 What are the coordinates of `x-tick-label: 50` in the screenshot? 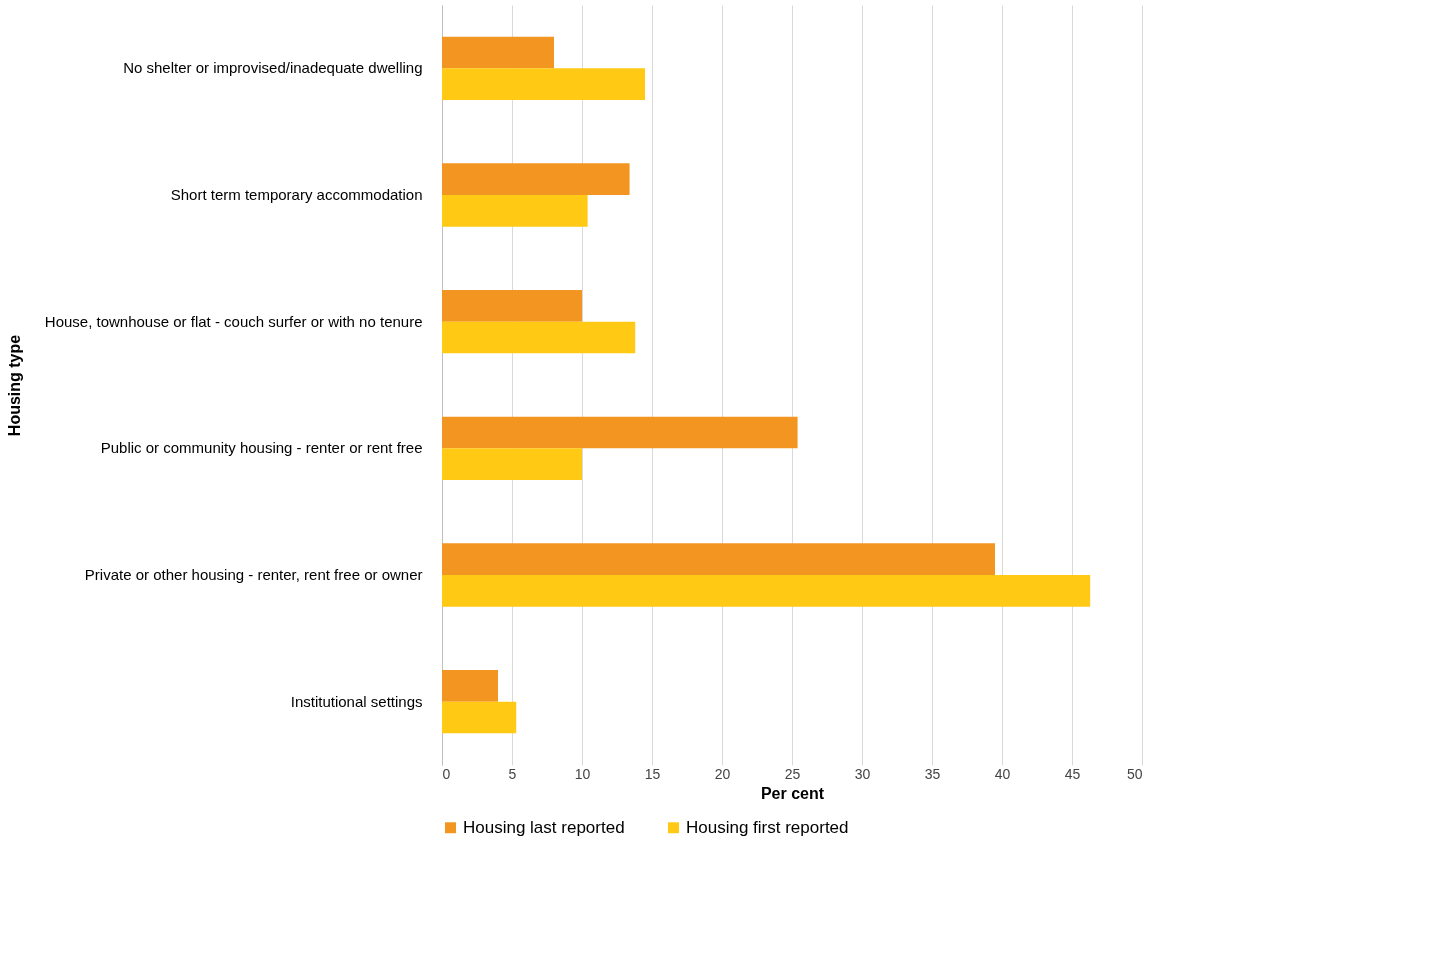 It's located at (1134, 773).